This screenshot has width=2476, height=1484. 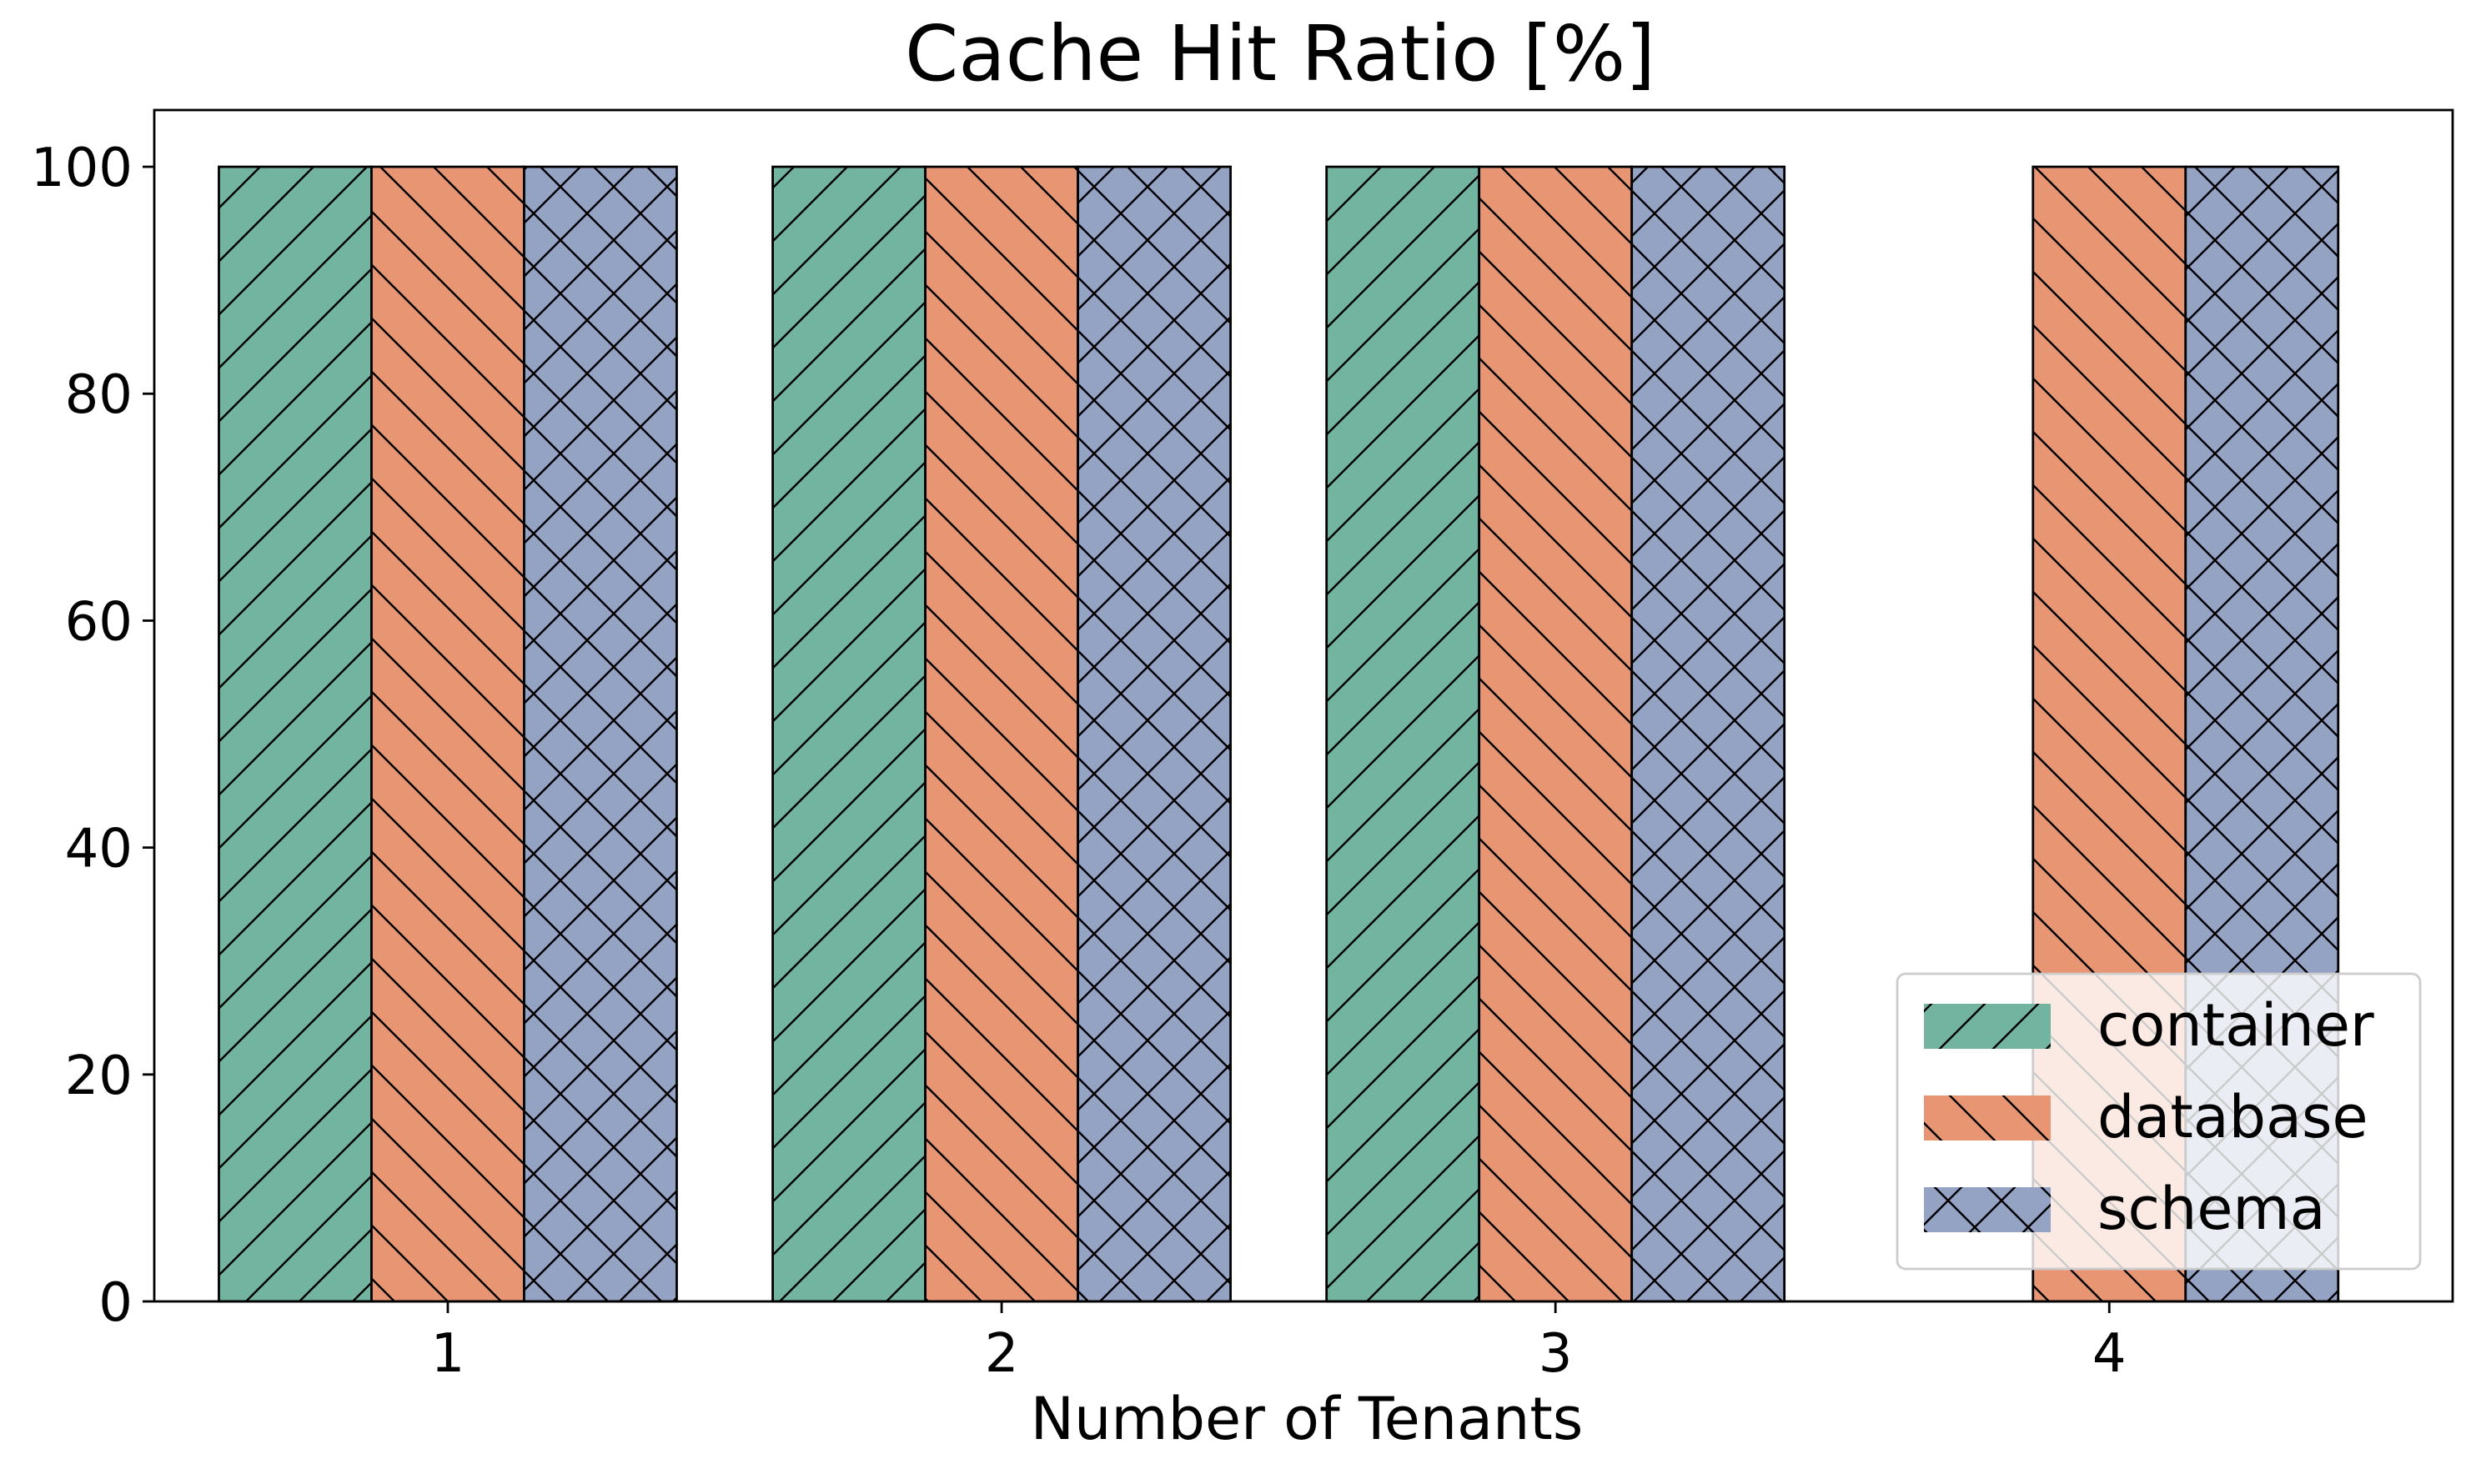 I want to click on x-tick-label-3: 3, so click(x=1556, y=1354).